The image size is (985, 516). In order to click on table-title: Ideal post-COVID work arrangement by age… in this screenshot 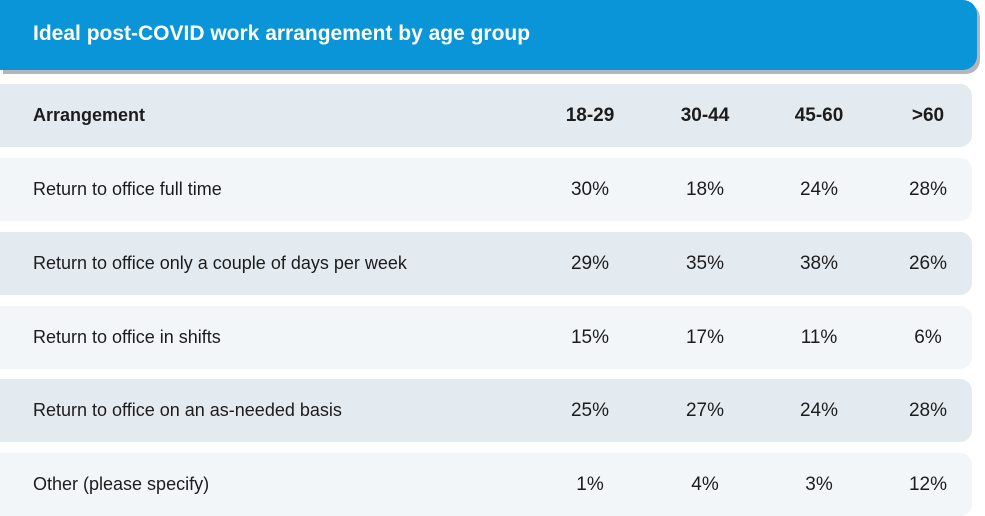, I will do `click(282, 33)`.